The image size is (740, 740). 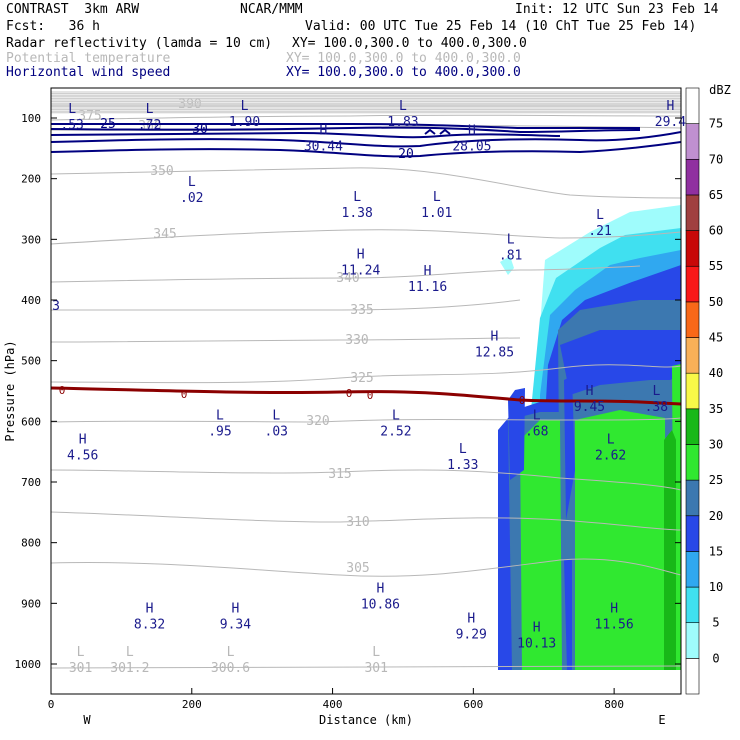 I want to click on colorbar-level-label: 30, so click(x=716, y=444).